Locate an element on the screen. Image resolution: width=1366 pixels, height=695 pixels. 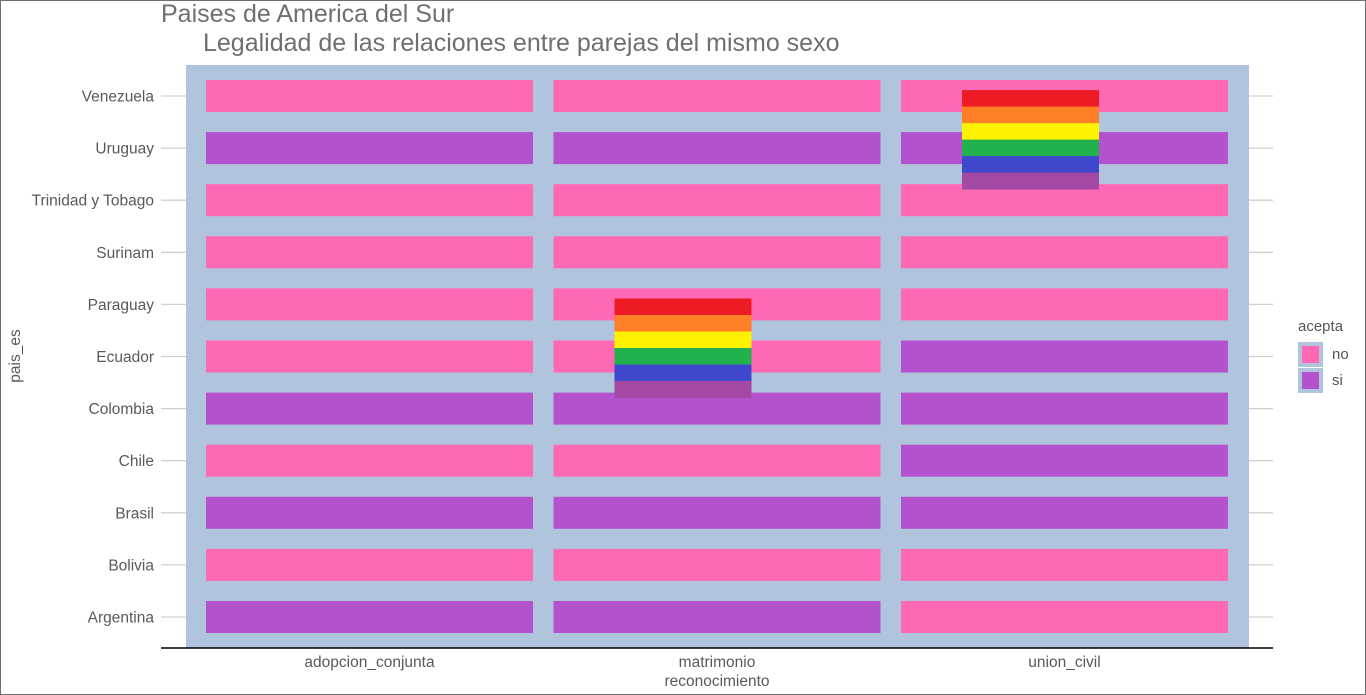
y-tick-label-trinidad-y-tobago: Trinidad y Tobago is located at coordinates (93, 201).